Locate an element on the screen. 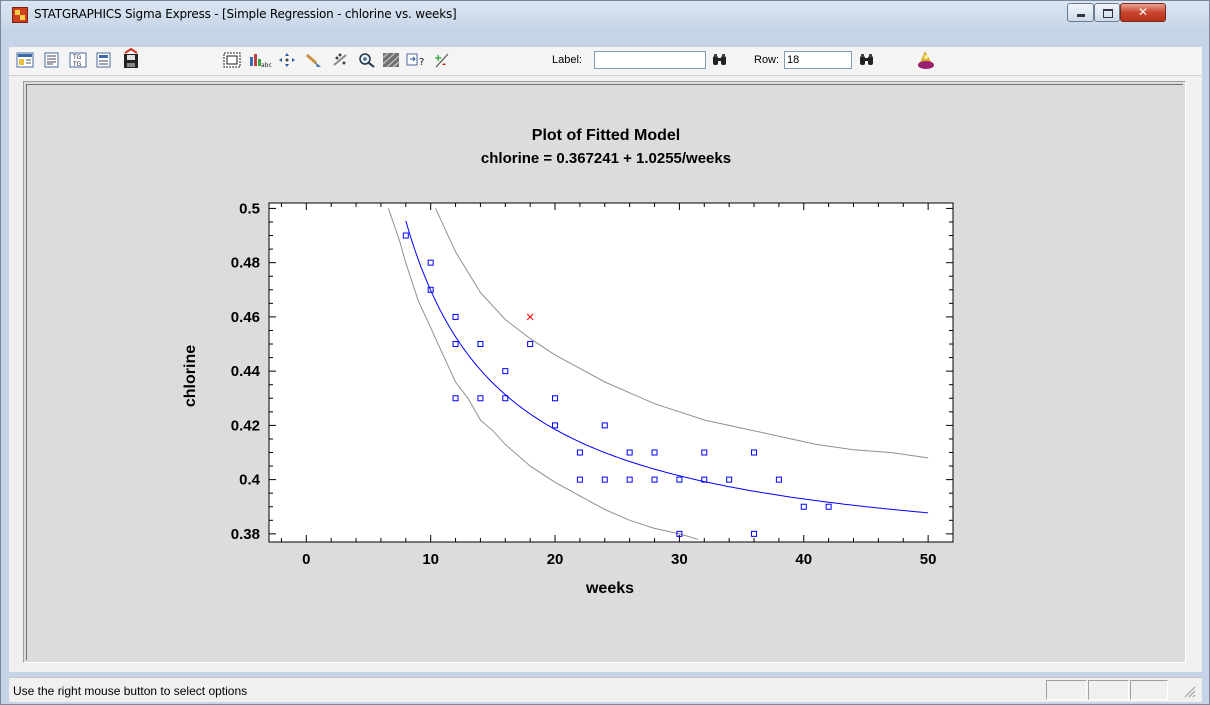 The width and height of the screenshot is (1210, 705). y-axis-label: chlorine is located at coordinates (190, 376).